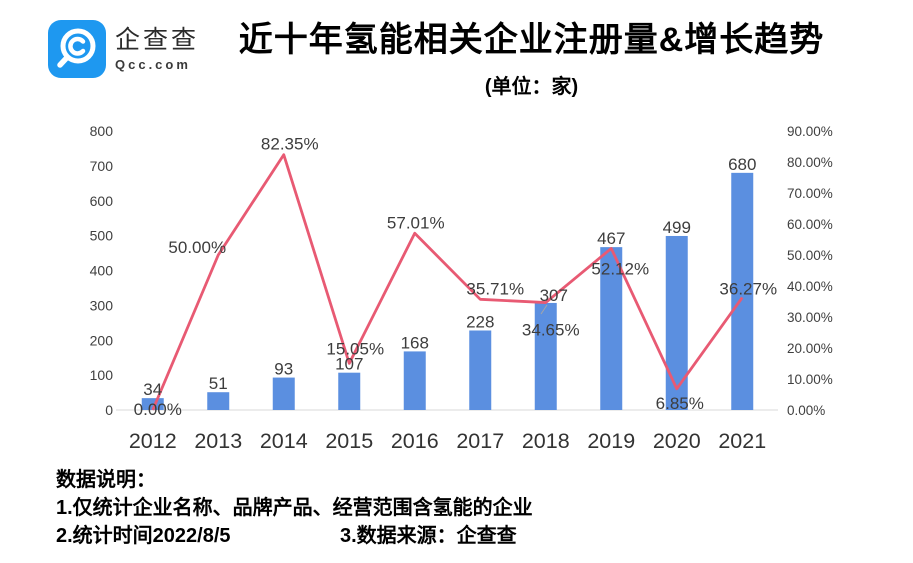  I want to click on page-subtitle: (单位：家), so click(531, 87).